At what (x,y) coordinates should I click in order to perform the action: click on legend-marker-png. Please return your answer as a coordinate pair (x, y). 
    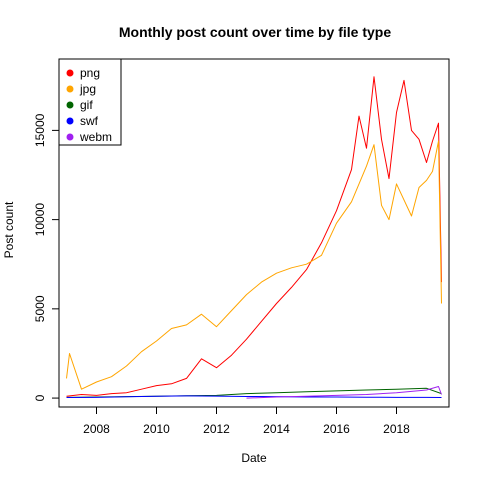
    Looking at the image, I should click on (70, 73).